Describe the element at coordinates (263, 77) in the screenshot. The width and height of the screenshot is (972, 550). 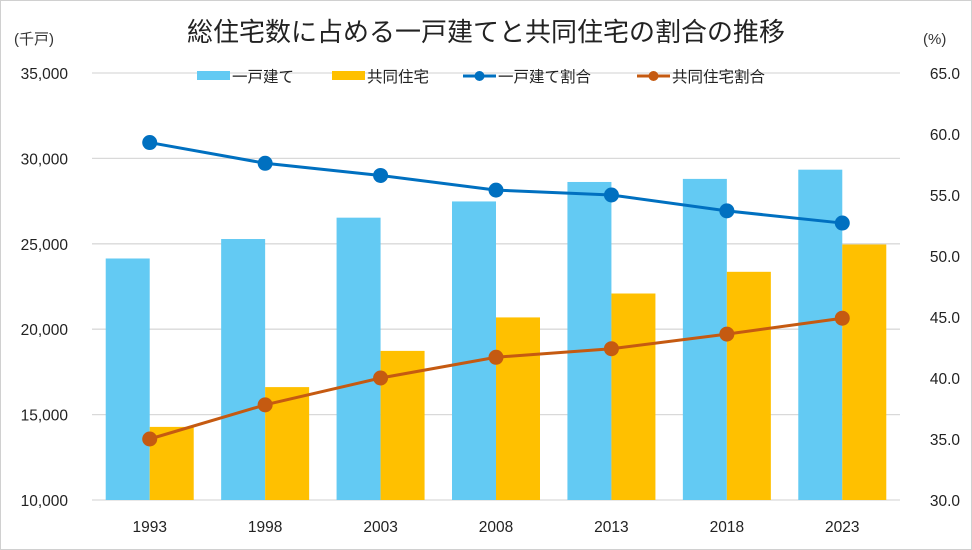
I see `legend-label: 一戸建て` at that location.